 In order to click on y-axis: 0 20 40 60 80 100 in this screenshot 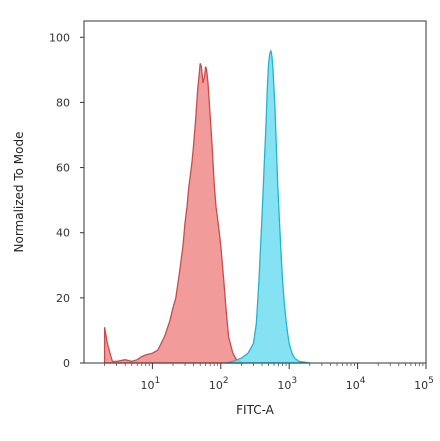, I will do `click(66, 200)`.